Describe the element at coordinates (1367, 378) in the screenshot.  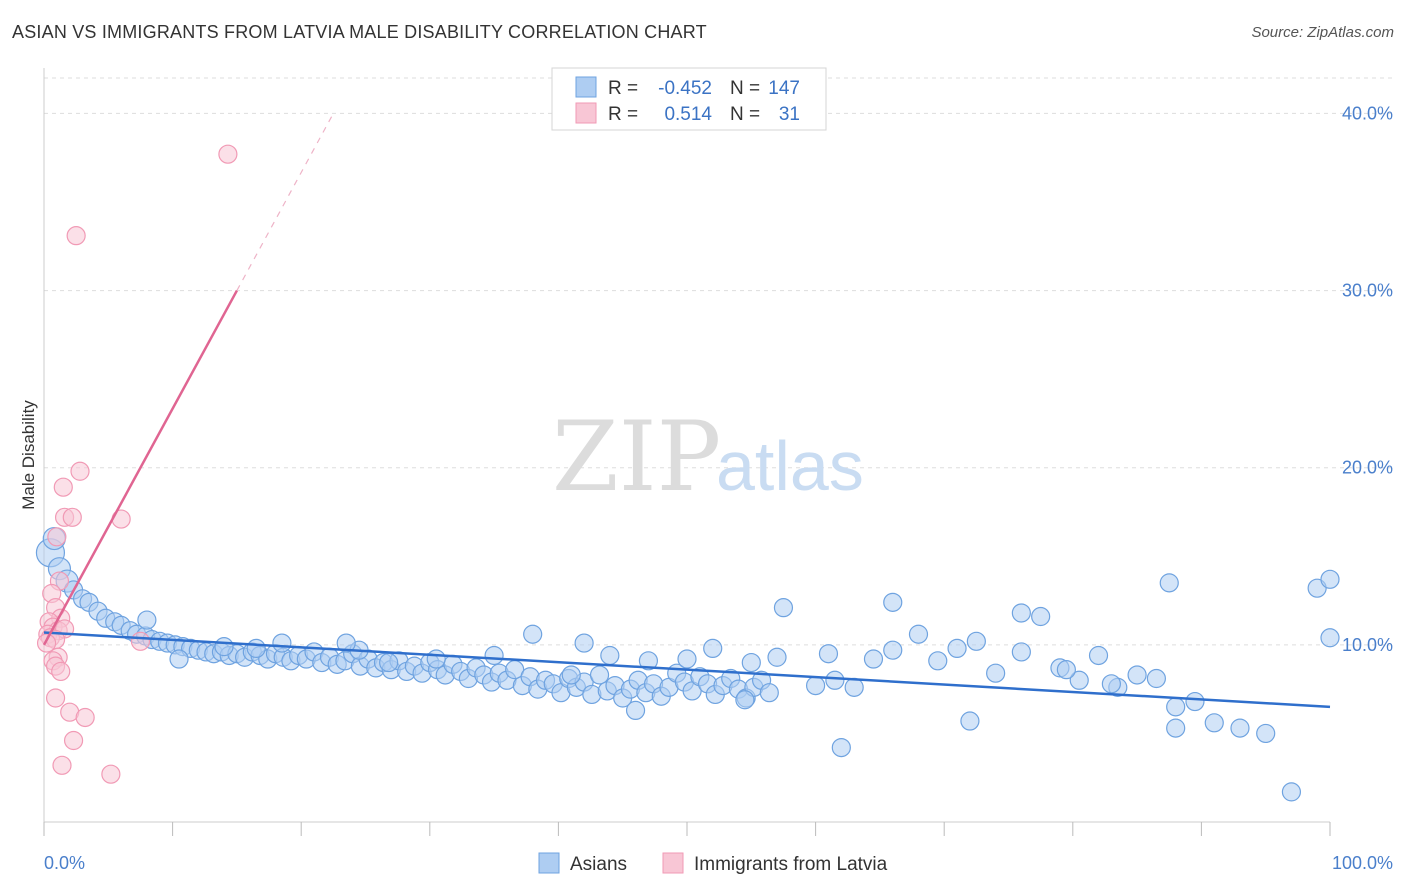
I see `y-tick-labels: 10.0% 20.0% 30.0% 40.0%` at that location.